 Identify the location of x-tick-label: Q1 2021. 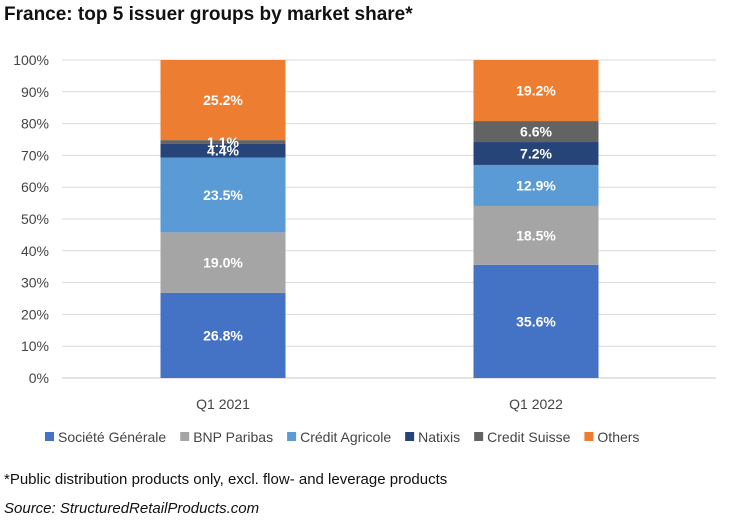
(223, 404).